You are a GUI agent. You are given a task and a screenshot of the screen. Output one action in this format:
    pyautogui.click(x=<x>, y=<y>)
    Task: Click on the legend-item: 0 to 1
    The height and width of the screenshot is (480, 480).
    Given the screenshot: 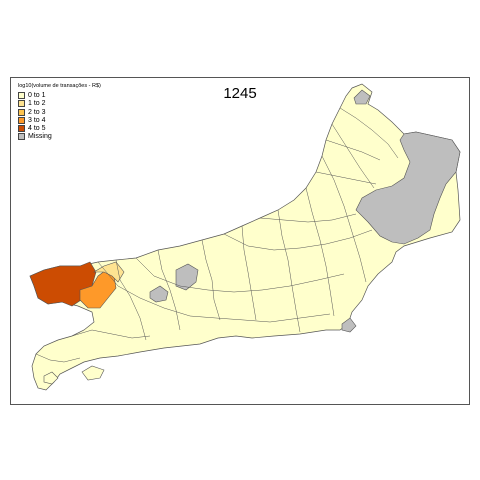 What is the action you would take?
    pyautogui.click(x=59, y=96)
    